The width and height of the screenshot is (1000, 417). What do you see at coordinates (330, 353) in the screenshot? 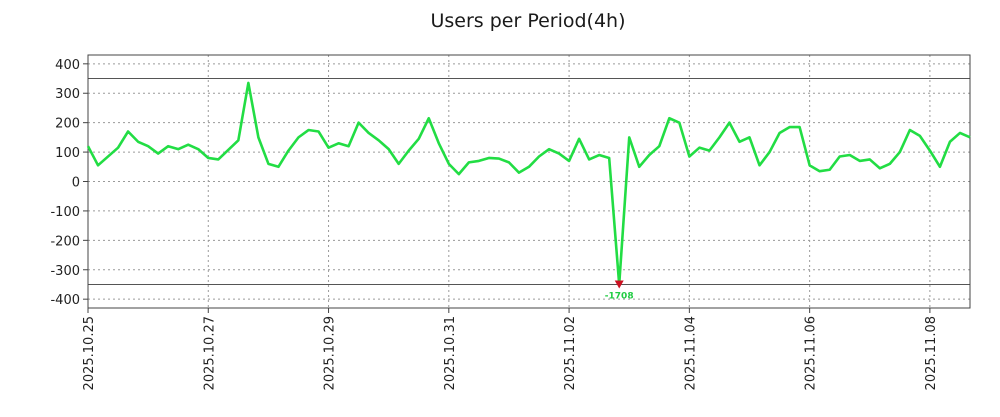
I see `x-tick-label: 2025.10.29` at bounding box center [330, 353].